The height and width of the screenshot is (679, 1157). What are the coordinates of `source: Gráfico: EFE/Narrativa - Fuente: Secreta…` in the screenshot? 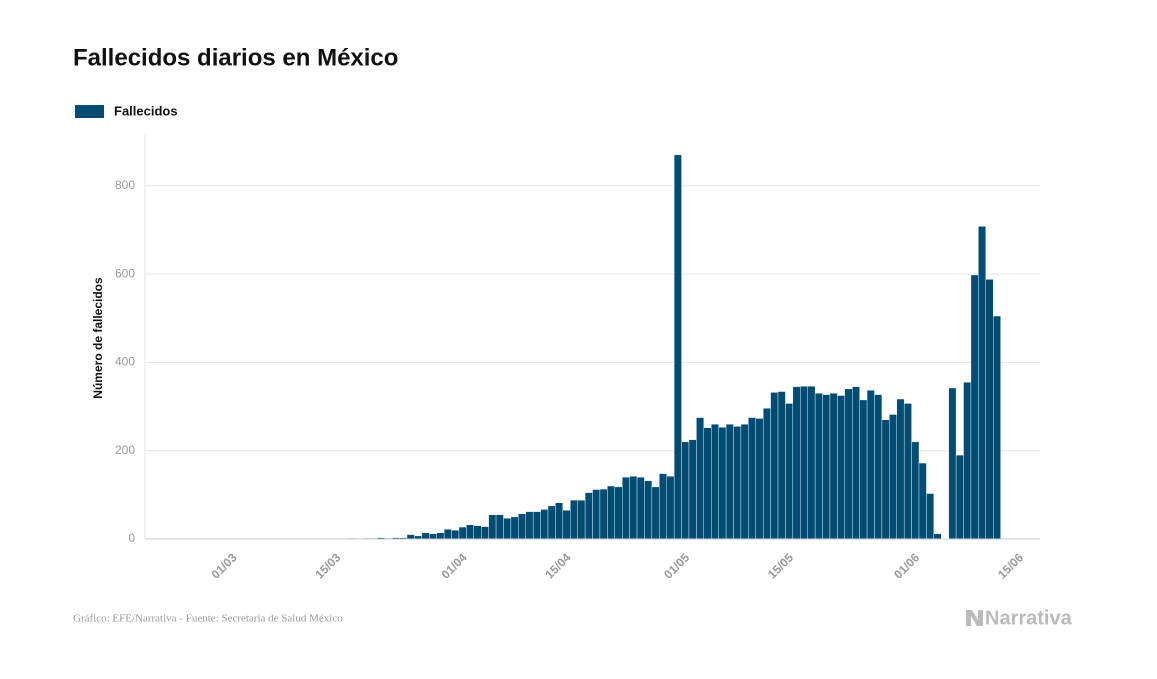 It's located at (208, 619).